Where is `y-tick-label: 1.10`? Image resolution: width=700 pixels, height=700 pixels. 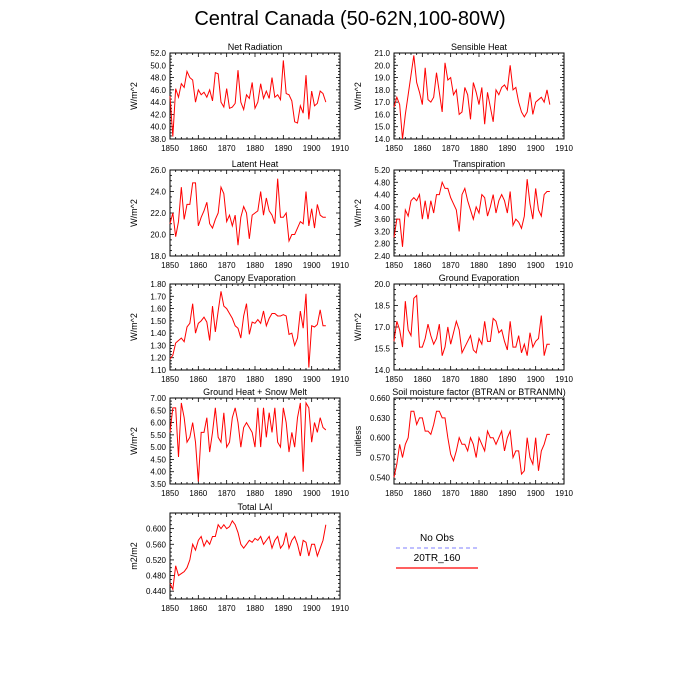
y-tick-label: 1.10 is located at coordinates (158, 370).